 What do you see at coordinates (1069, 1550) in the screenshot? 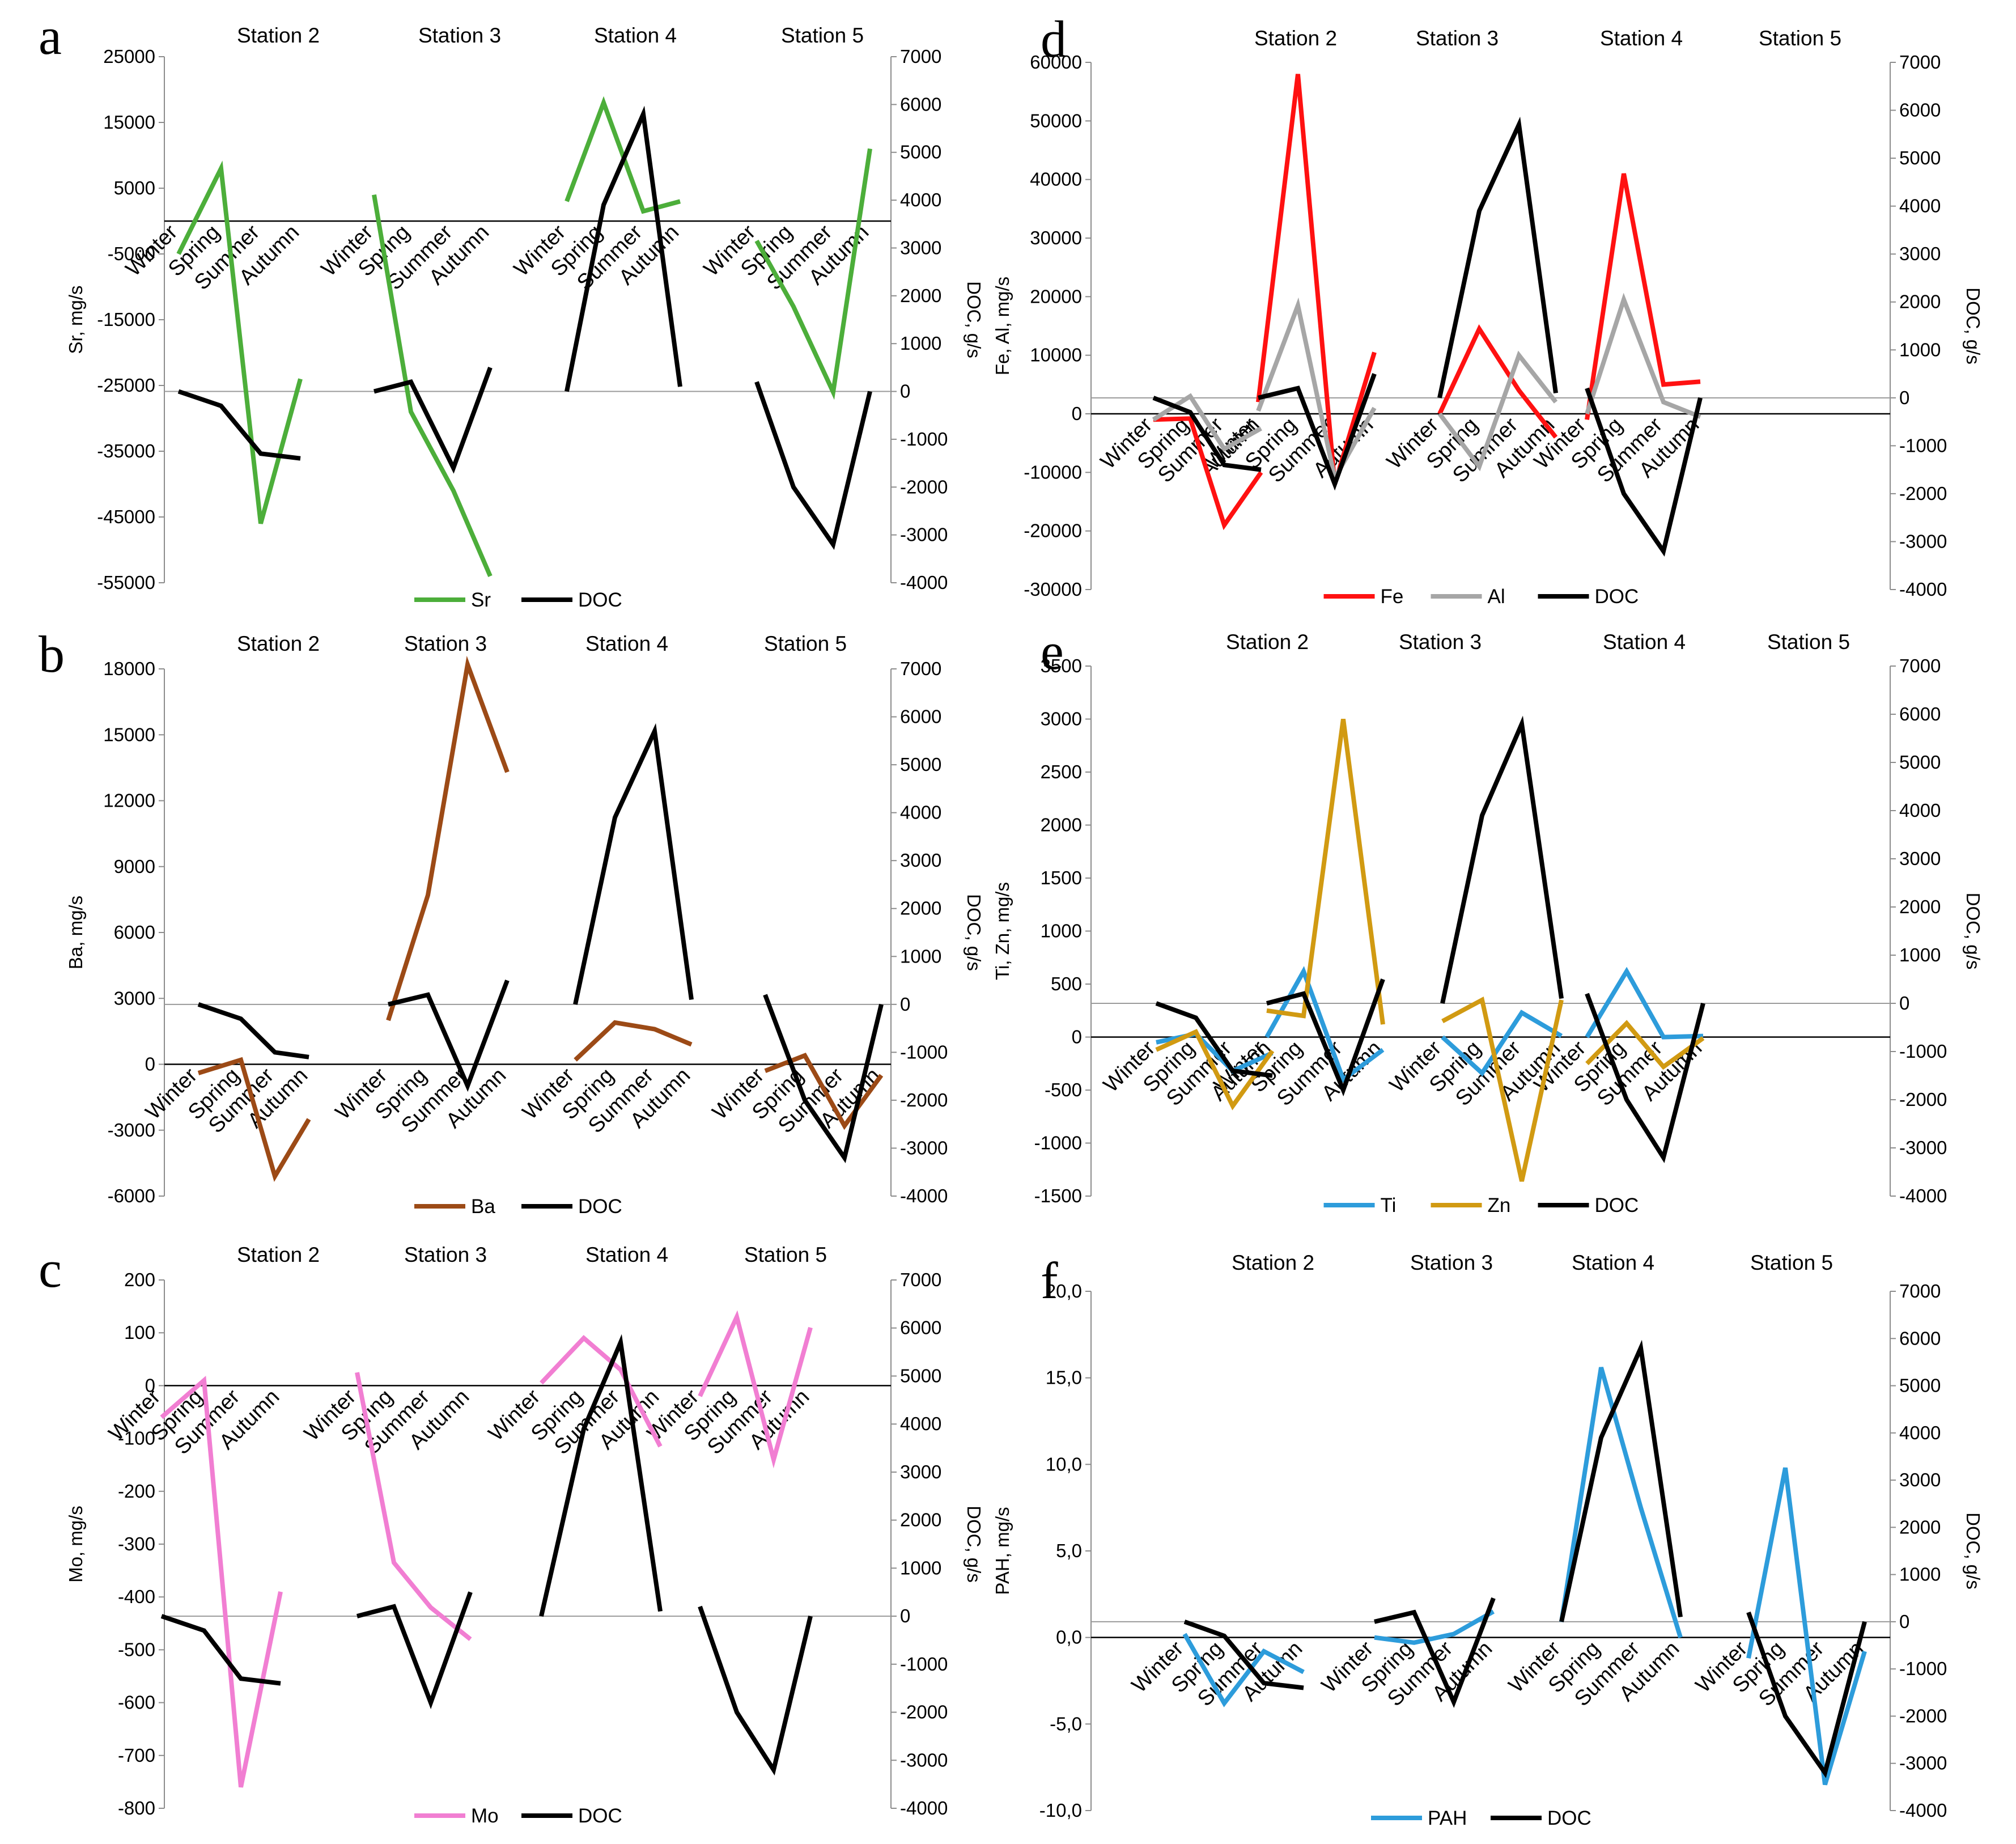
I see `left-axis-tick-label: 5,0` at bounding box center [1069, 1550].